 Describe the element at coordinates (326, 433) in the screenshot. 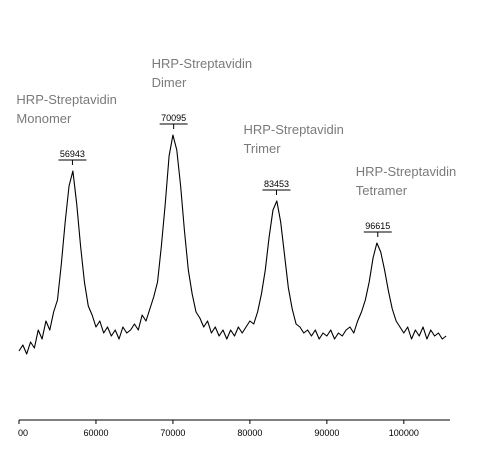

I see `x-tick-label: 90000` at that location.